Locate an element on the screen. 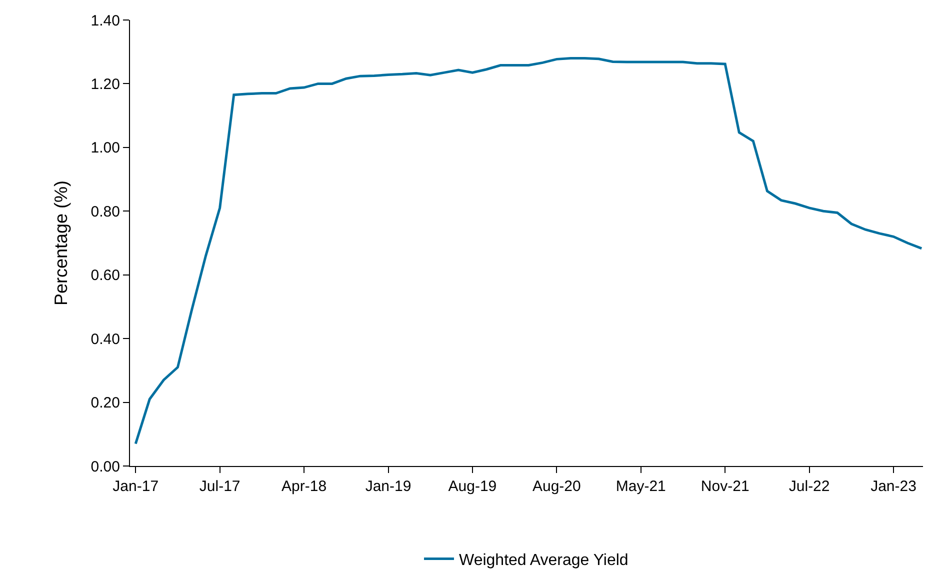  x-tick-label: Jan-23 is located at coordinates (893, 486).